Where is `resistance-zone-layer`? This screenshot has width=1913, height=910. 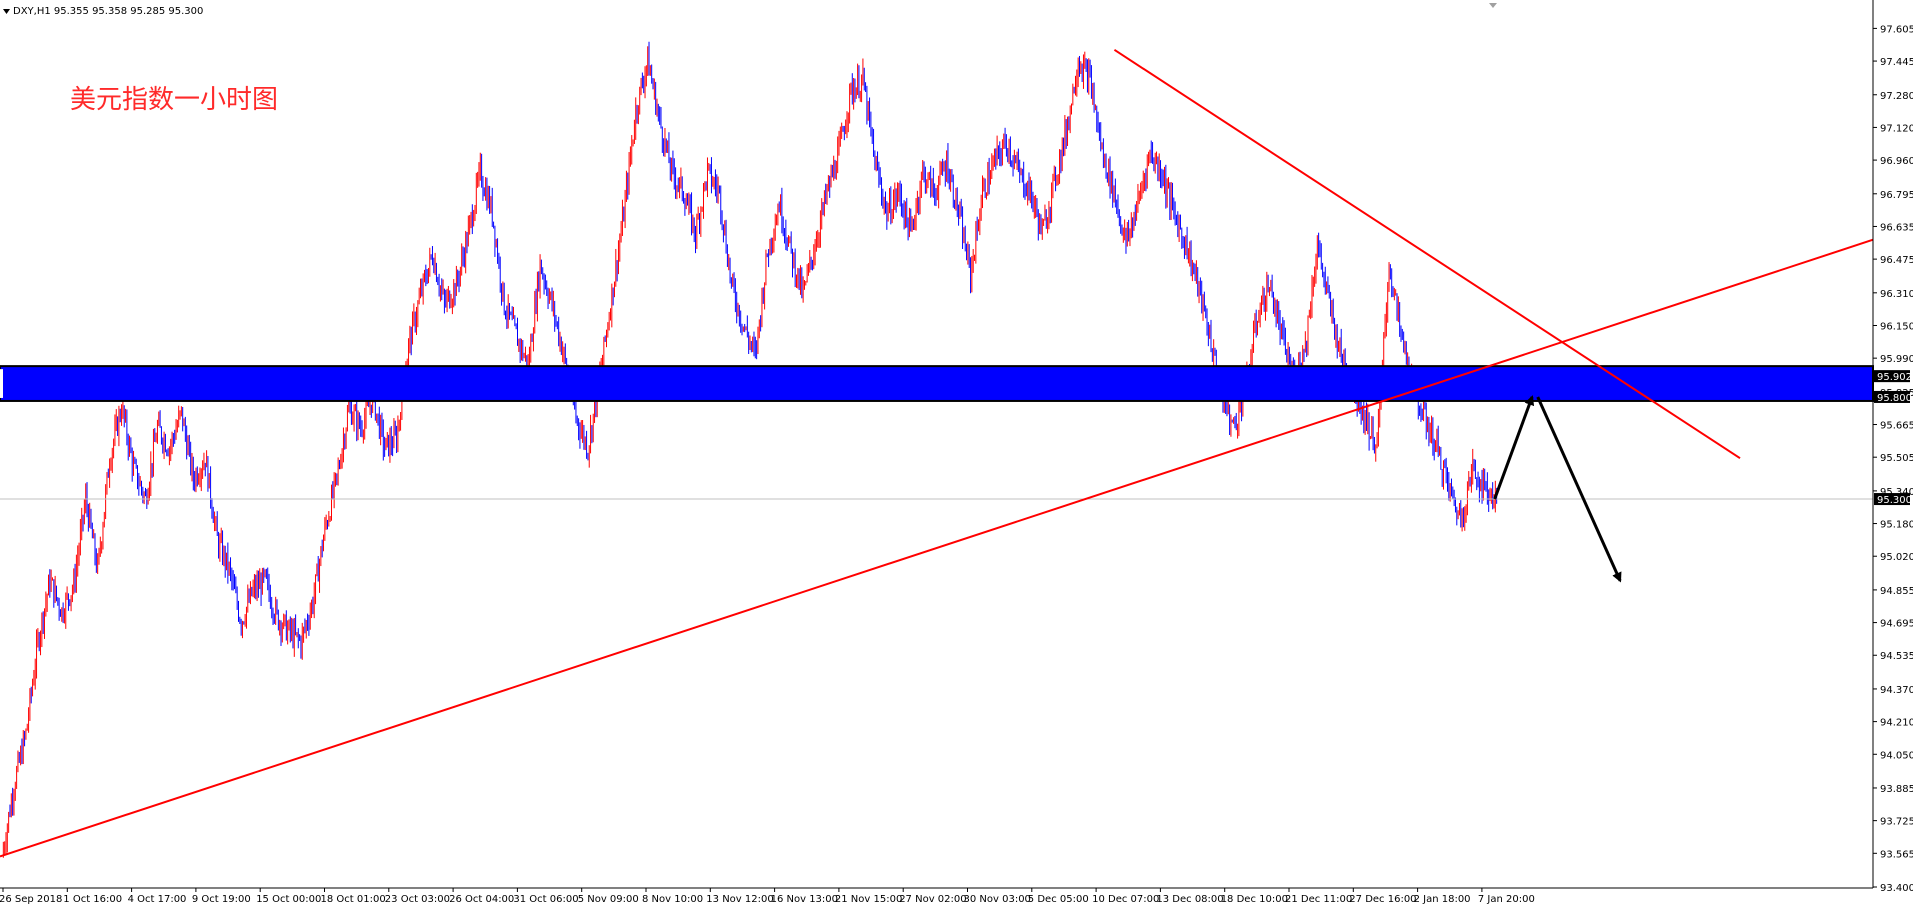 resistance-zone-layer is located at coordinates (937, 383).